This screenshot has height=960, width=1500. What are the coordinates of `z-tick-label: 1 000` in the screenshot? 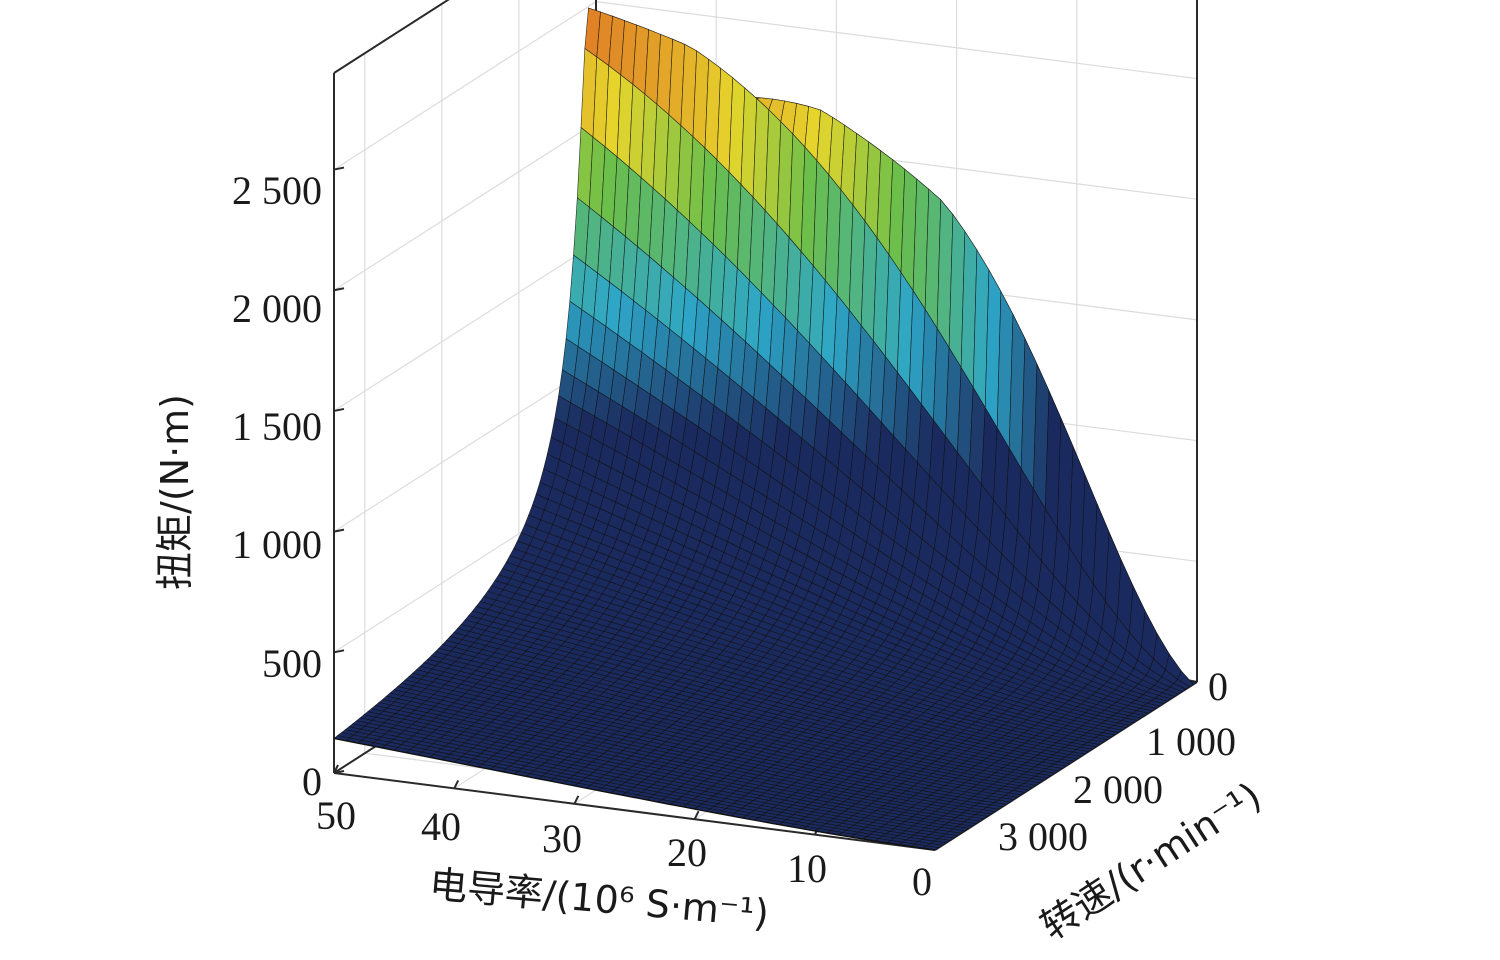 It's located at (277, 544).